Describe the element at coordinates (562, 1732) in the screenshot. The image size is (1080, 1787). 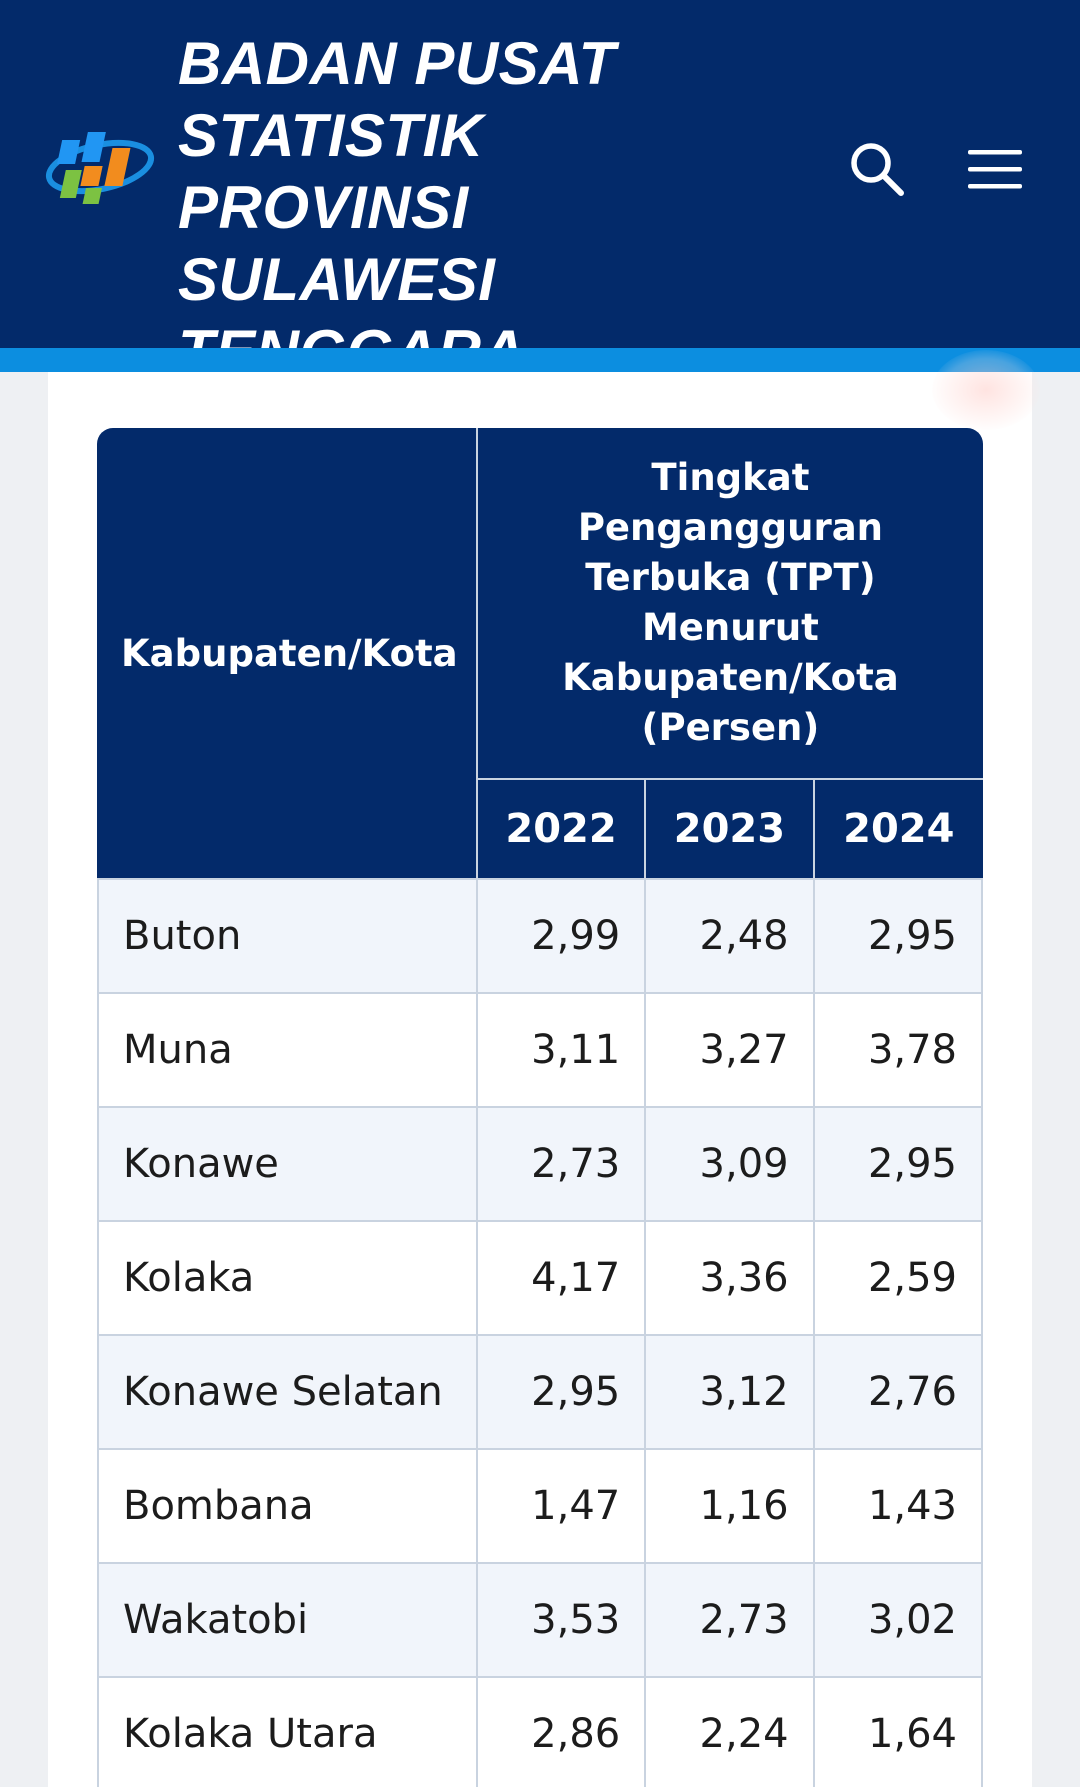
I see `tpt-value: 2,86` at that location.